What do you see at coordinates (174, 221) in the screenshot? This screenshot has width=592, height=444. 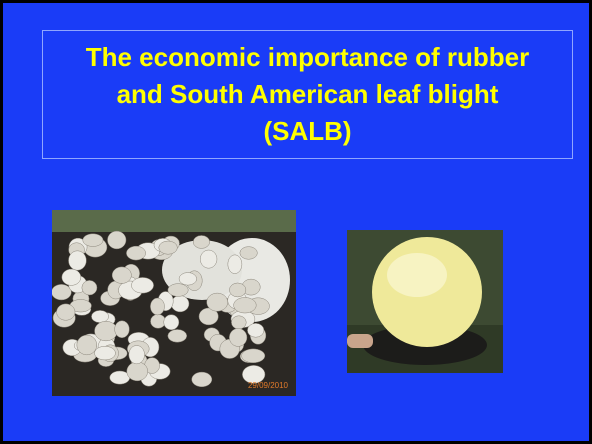 I see `photo-foliage` at bounding box center [174, 221].